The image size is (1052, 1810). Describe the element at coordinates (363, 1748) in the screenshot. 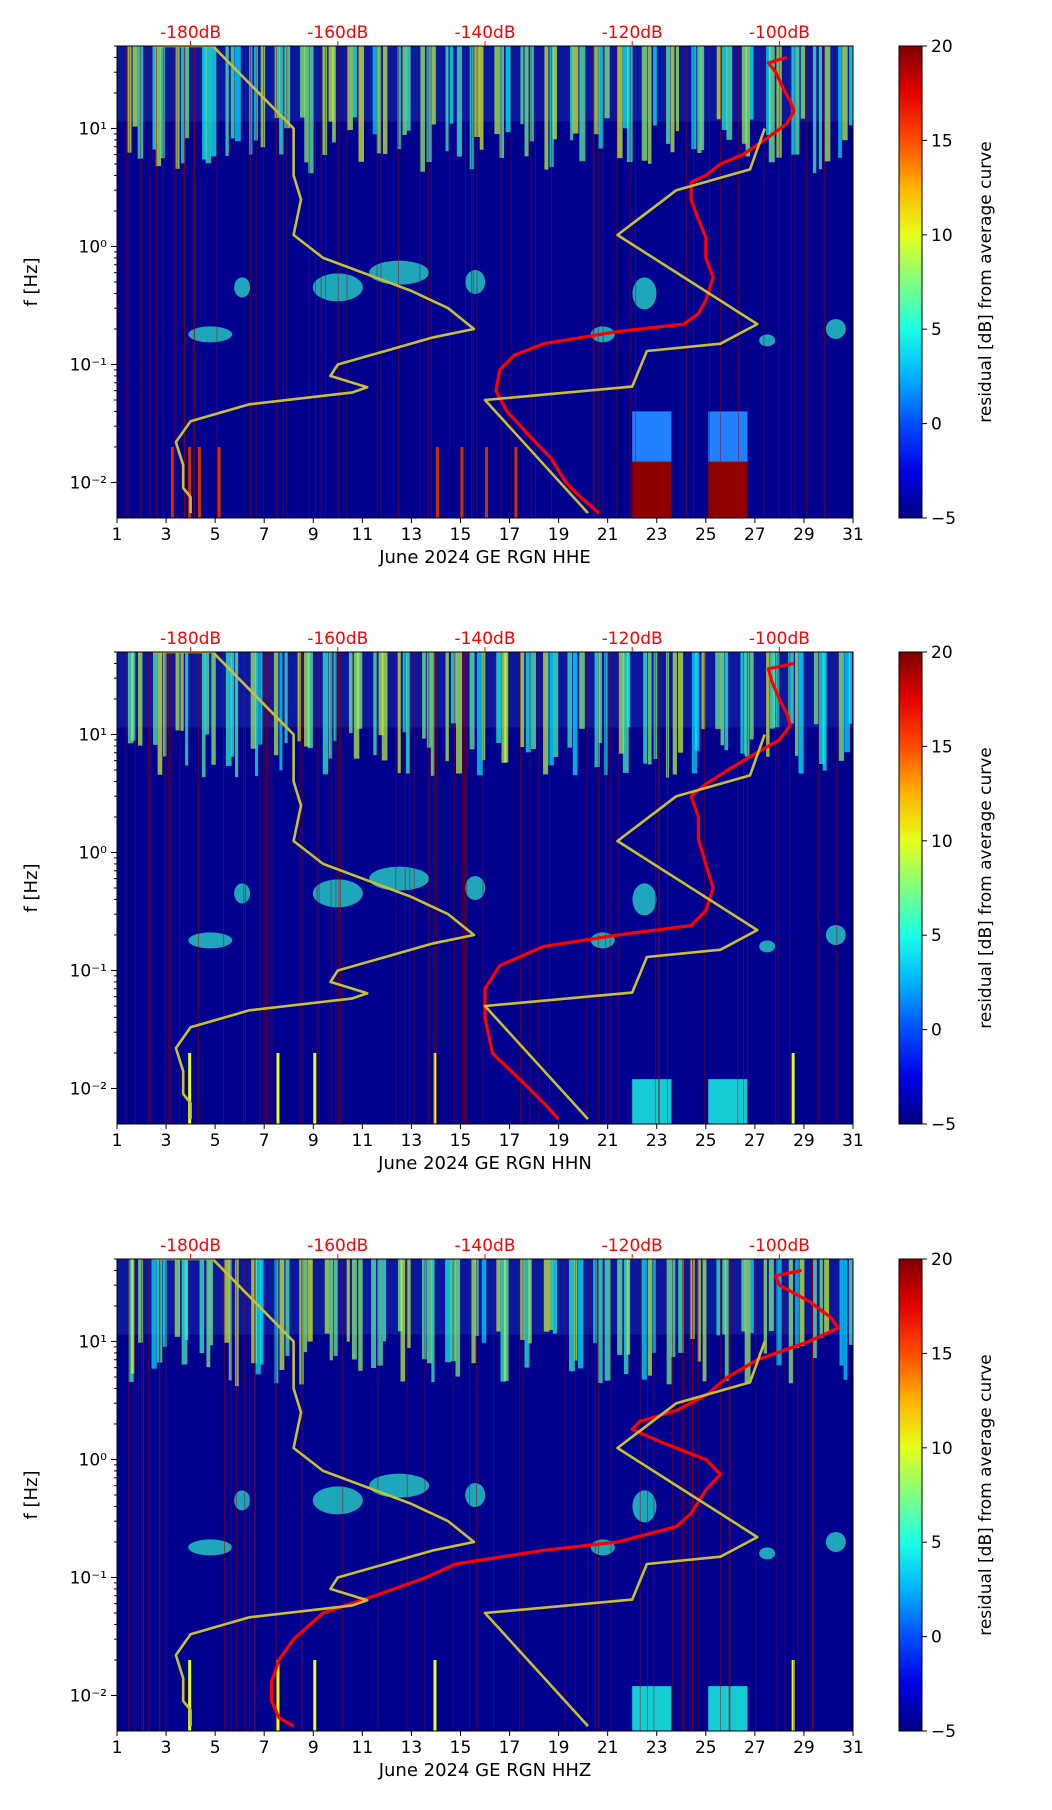

I see `x-tick-label: 11` at that location.